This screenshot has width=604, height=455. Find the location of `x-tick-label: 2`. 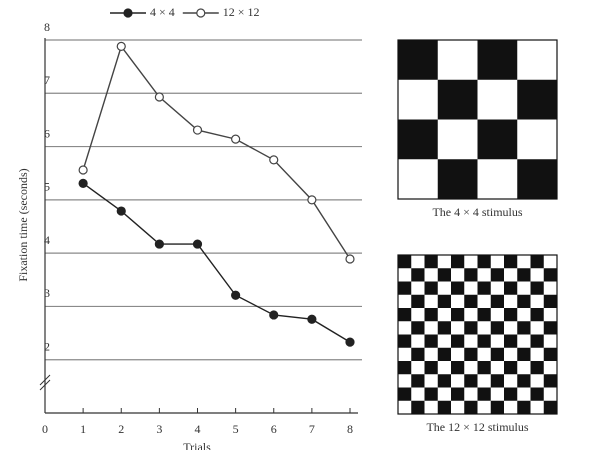

x-tick-label: 2 is located at coordinates (121, 429).